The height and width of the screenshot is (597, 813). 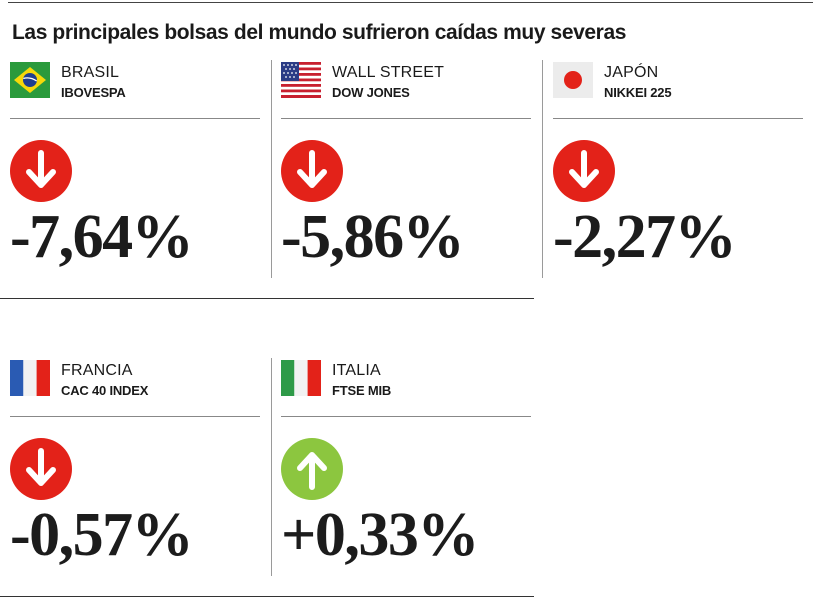 What do you see at coordinates (105, 390) in the screenshot?
I see `market-index: CAC 40 INDEX` at bounding box center [105, 390].